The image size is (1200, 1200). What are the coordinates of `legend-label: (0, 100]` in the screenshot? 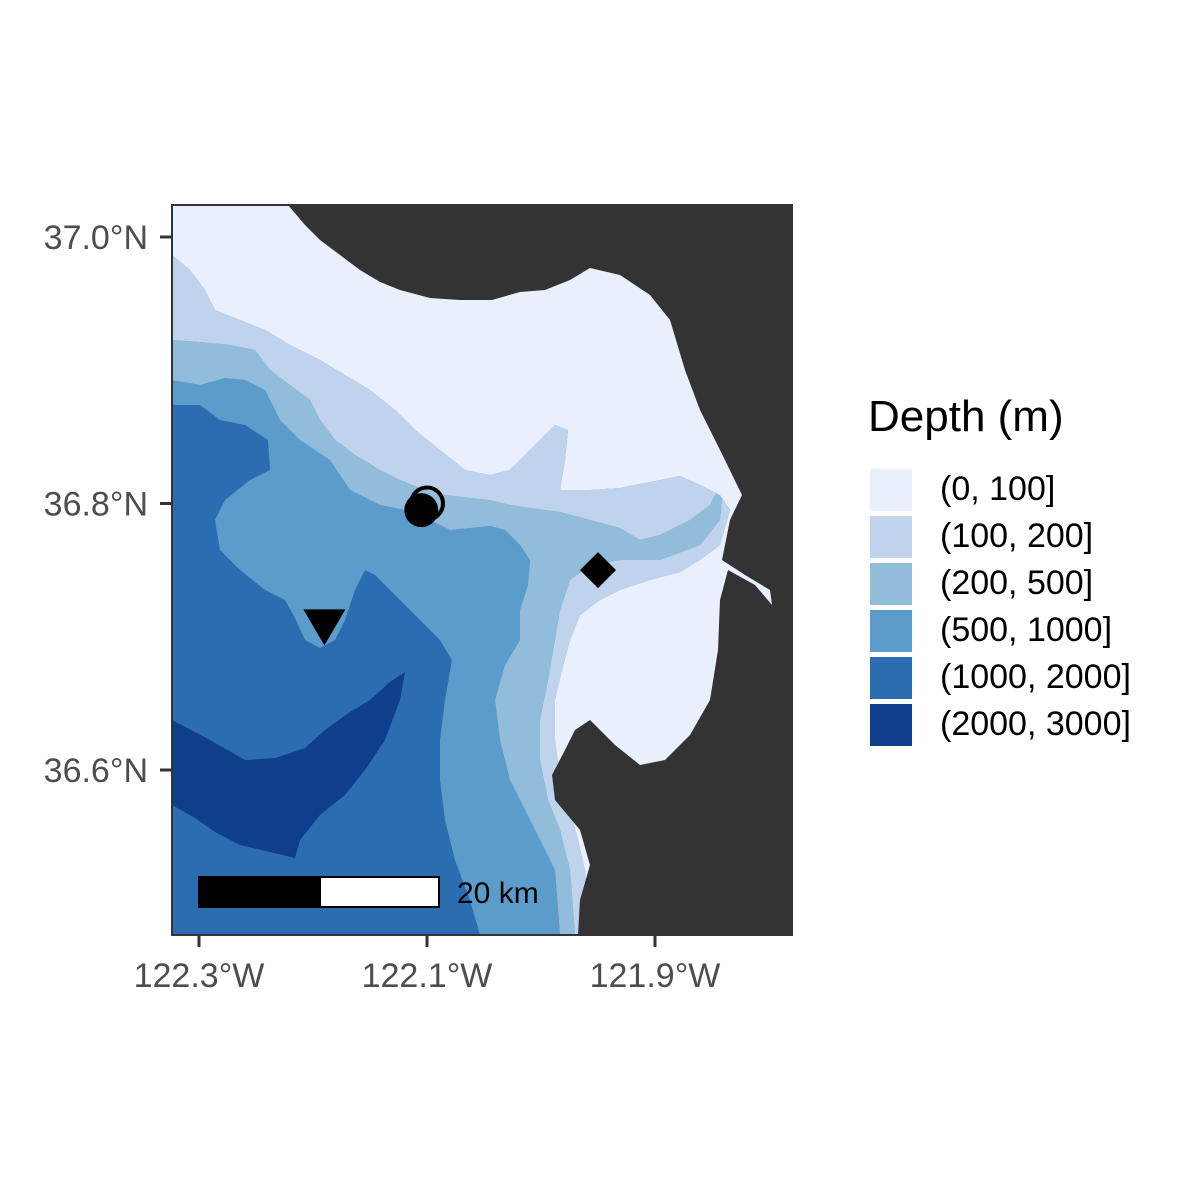 It's located at (998, 489).